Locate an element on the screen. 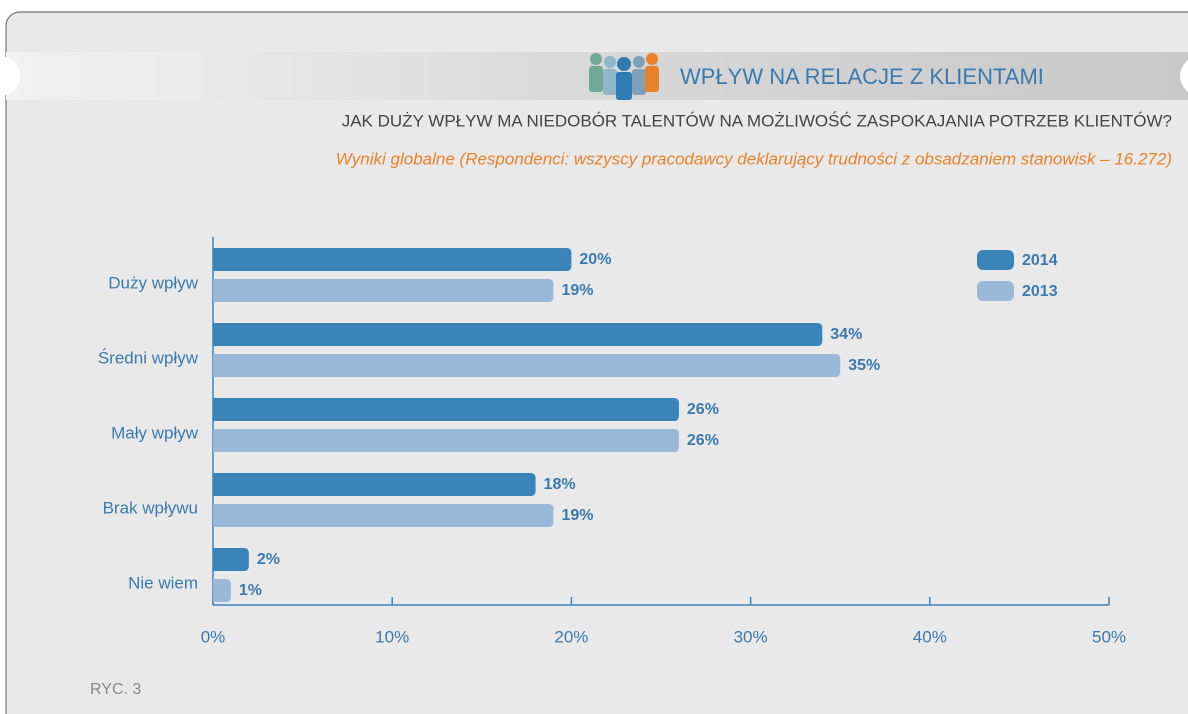  x-tick-label: 20% is located at coordinates (571, 636).